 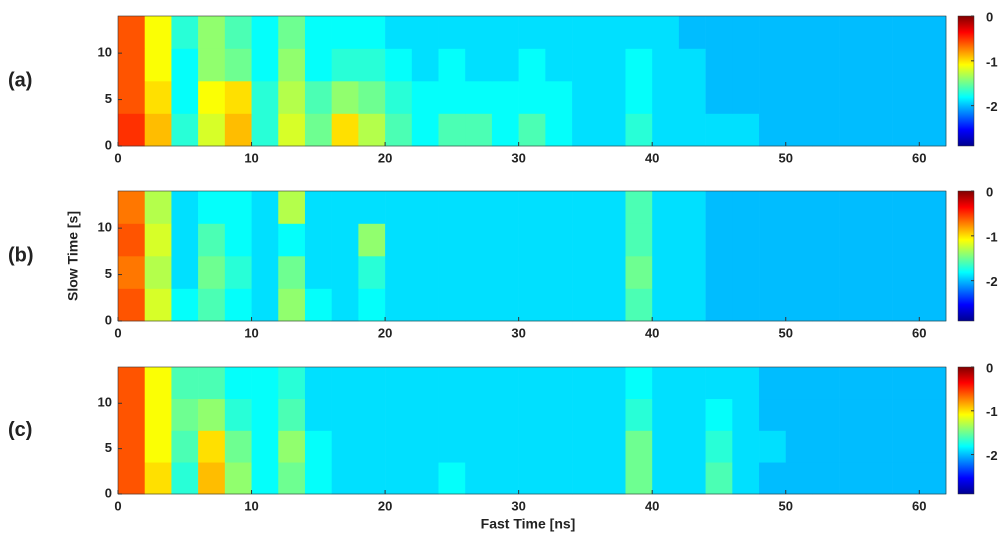 What do you see at coordinates (20, 80) in the screenshot?
I see `panel-label: (a)` at bounding box center [20, 80].